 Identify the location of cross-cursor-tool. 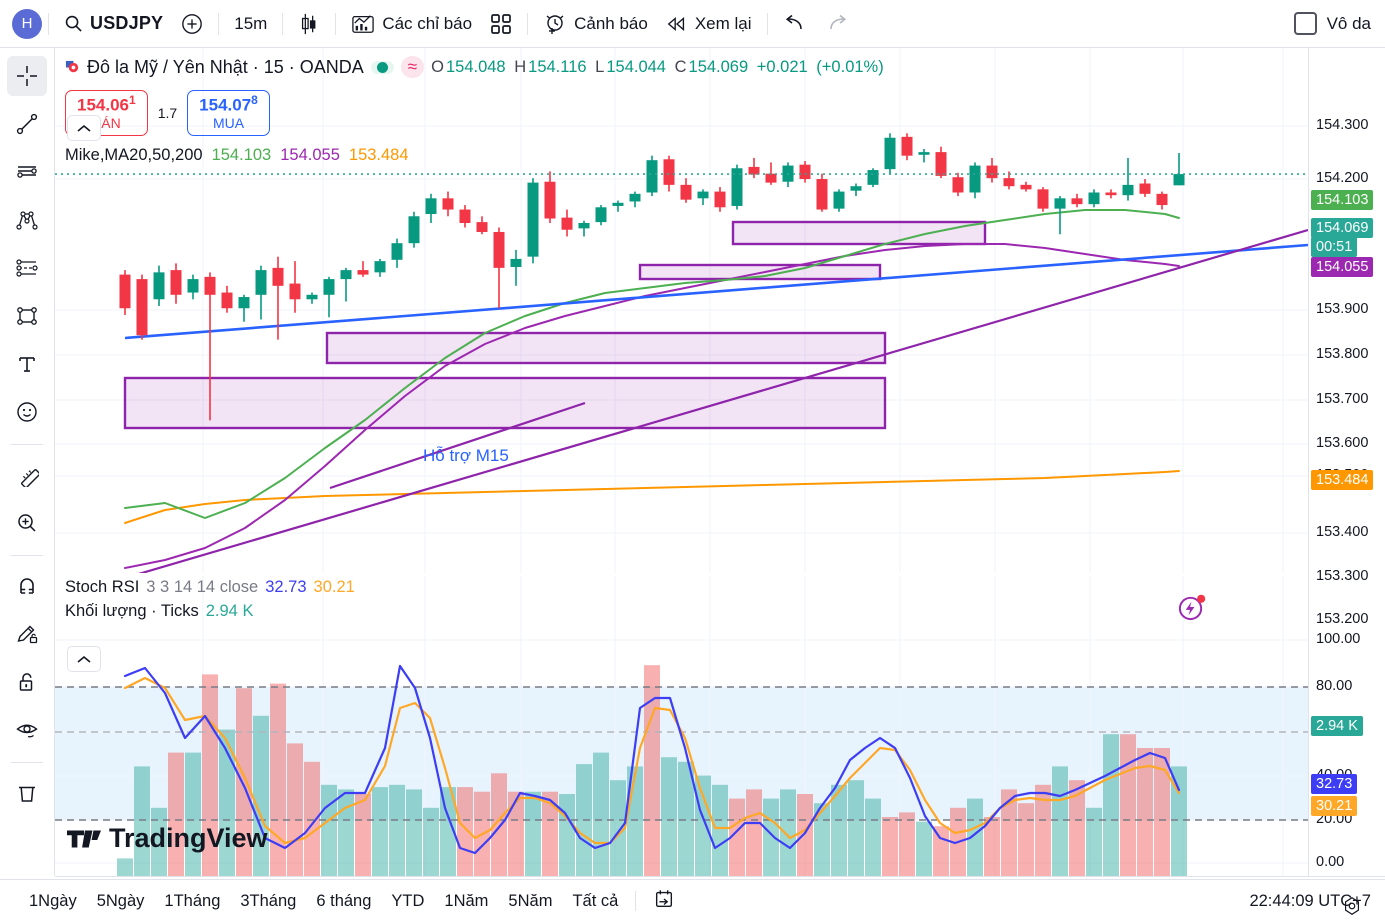
(27, 76).